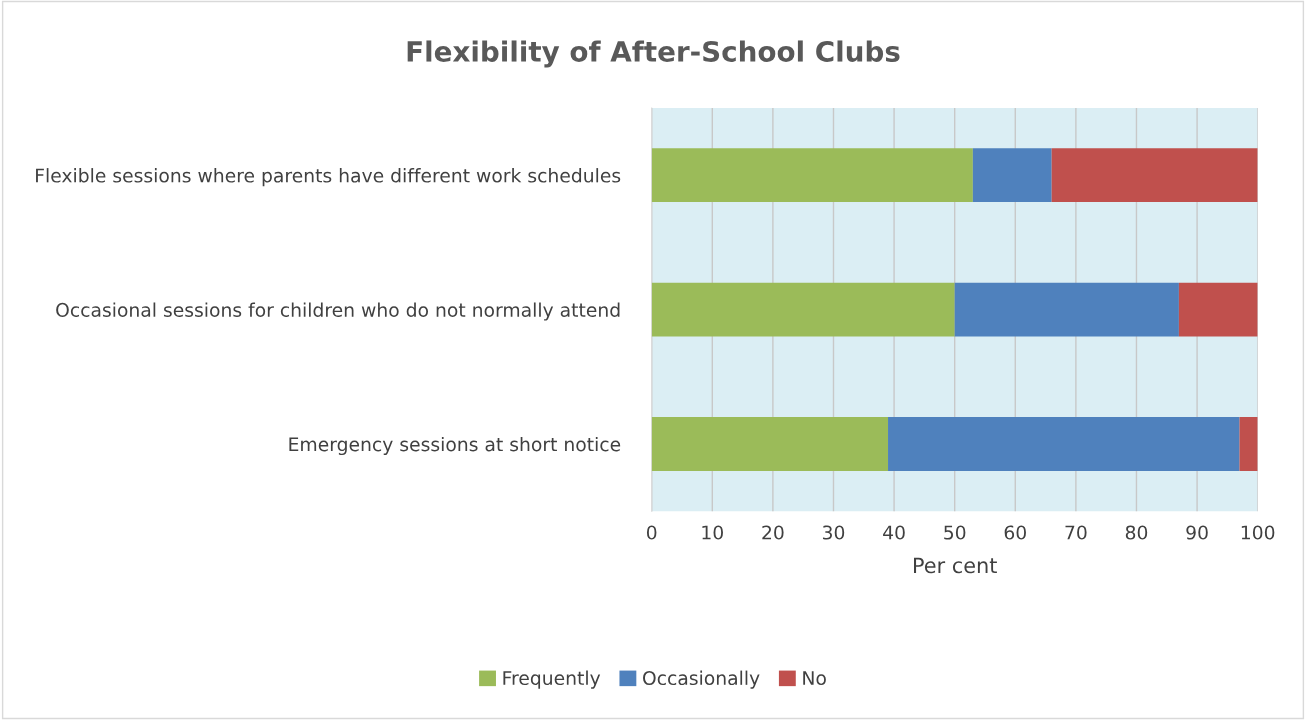 The image size is (1306, 720). What do you see at coordinates (455, 446) in the screenshot?
I see `y-tick-label: Emergency sessions at short notice` at bounding box center [455, 446].